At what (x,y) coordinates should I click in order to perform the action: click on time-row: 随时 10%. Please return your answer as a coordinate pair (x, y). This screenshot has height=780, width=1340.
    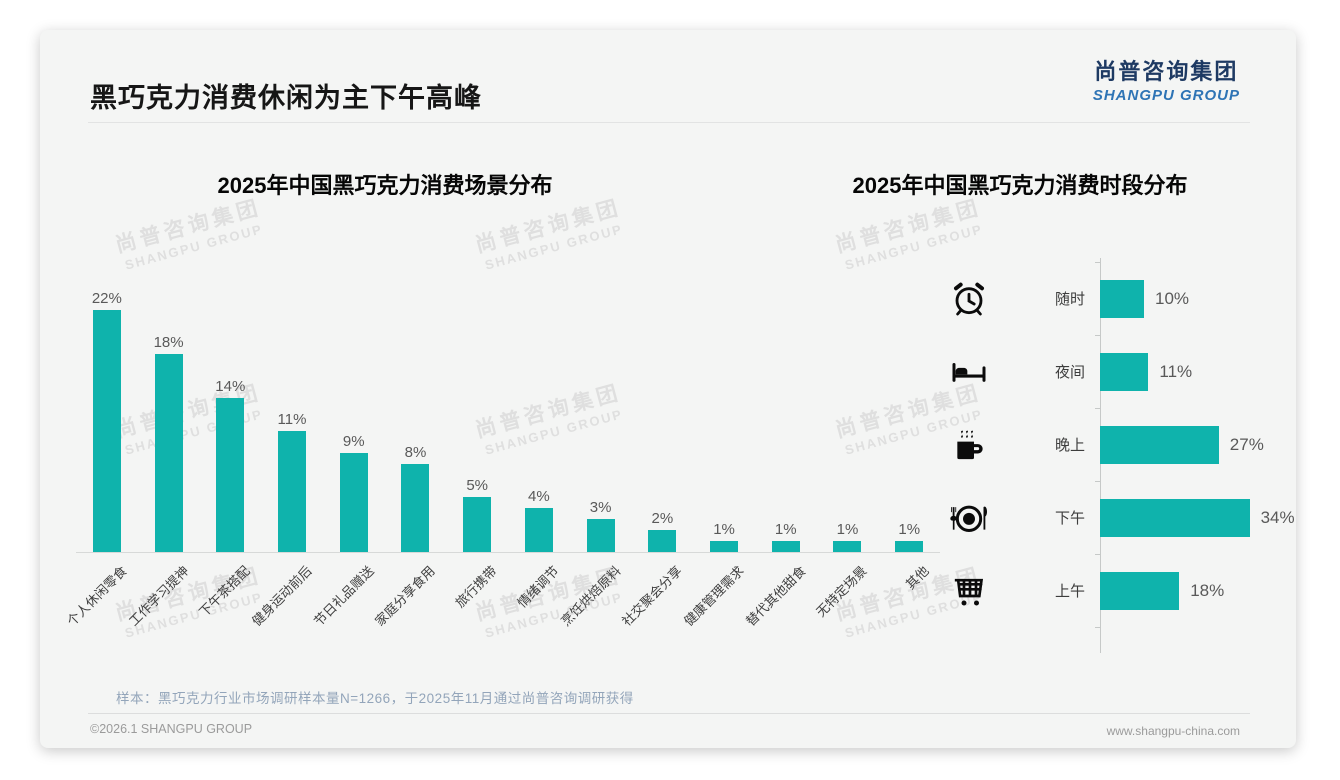
    Looking at the image, I should click on (1115, 298).